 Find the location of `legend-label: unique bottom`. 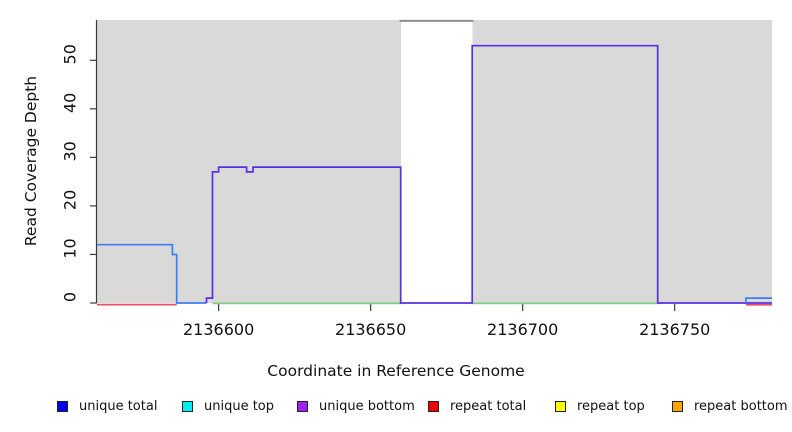

legend-label: unique bottom is located at coordinates (367, 406).